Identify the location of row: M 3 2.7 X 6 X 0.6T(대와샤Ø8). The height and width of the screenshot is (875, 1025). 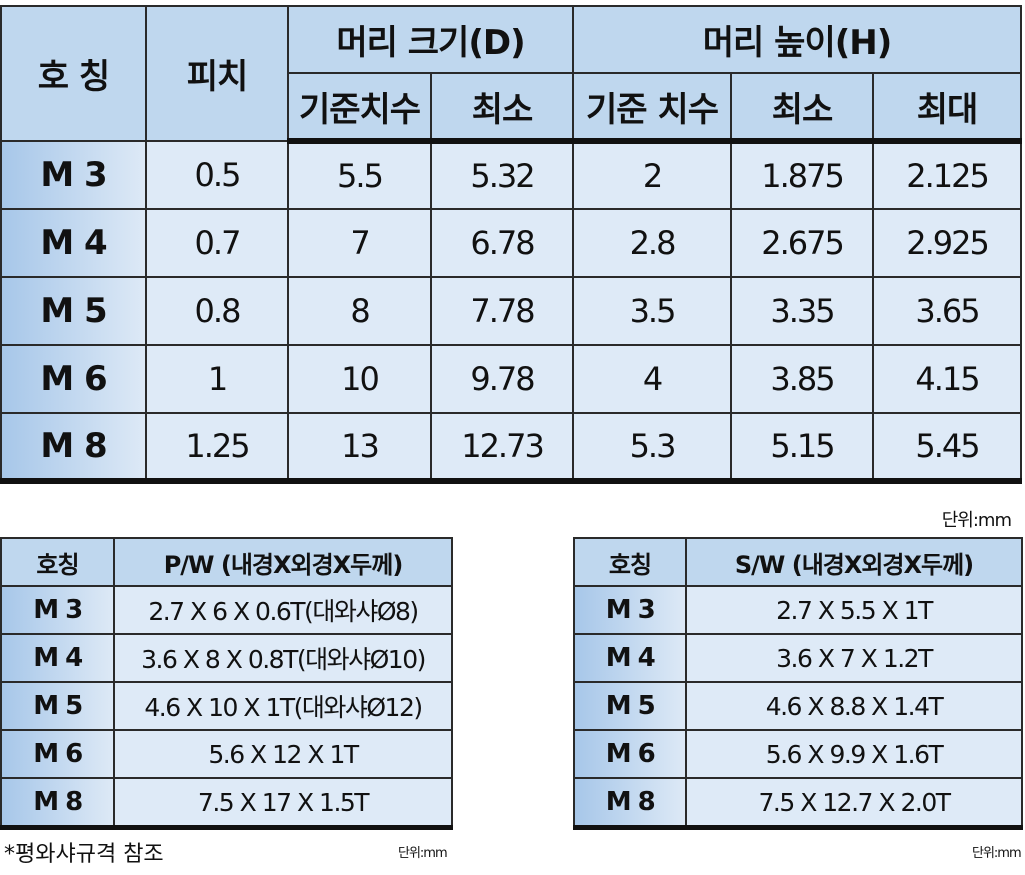
(226, 610).